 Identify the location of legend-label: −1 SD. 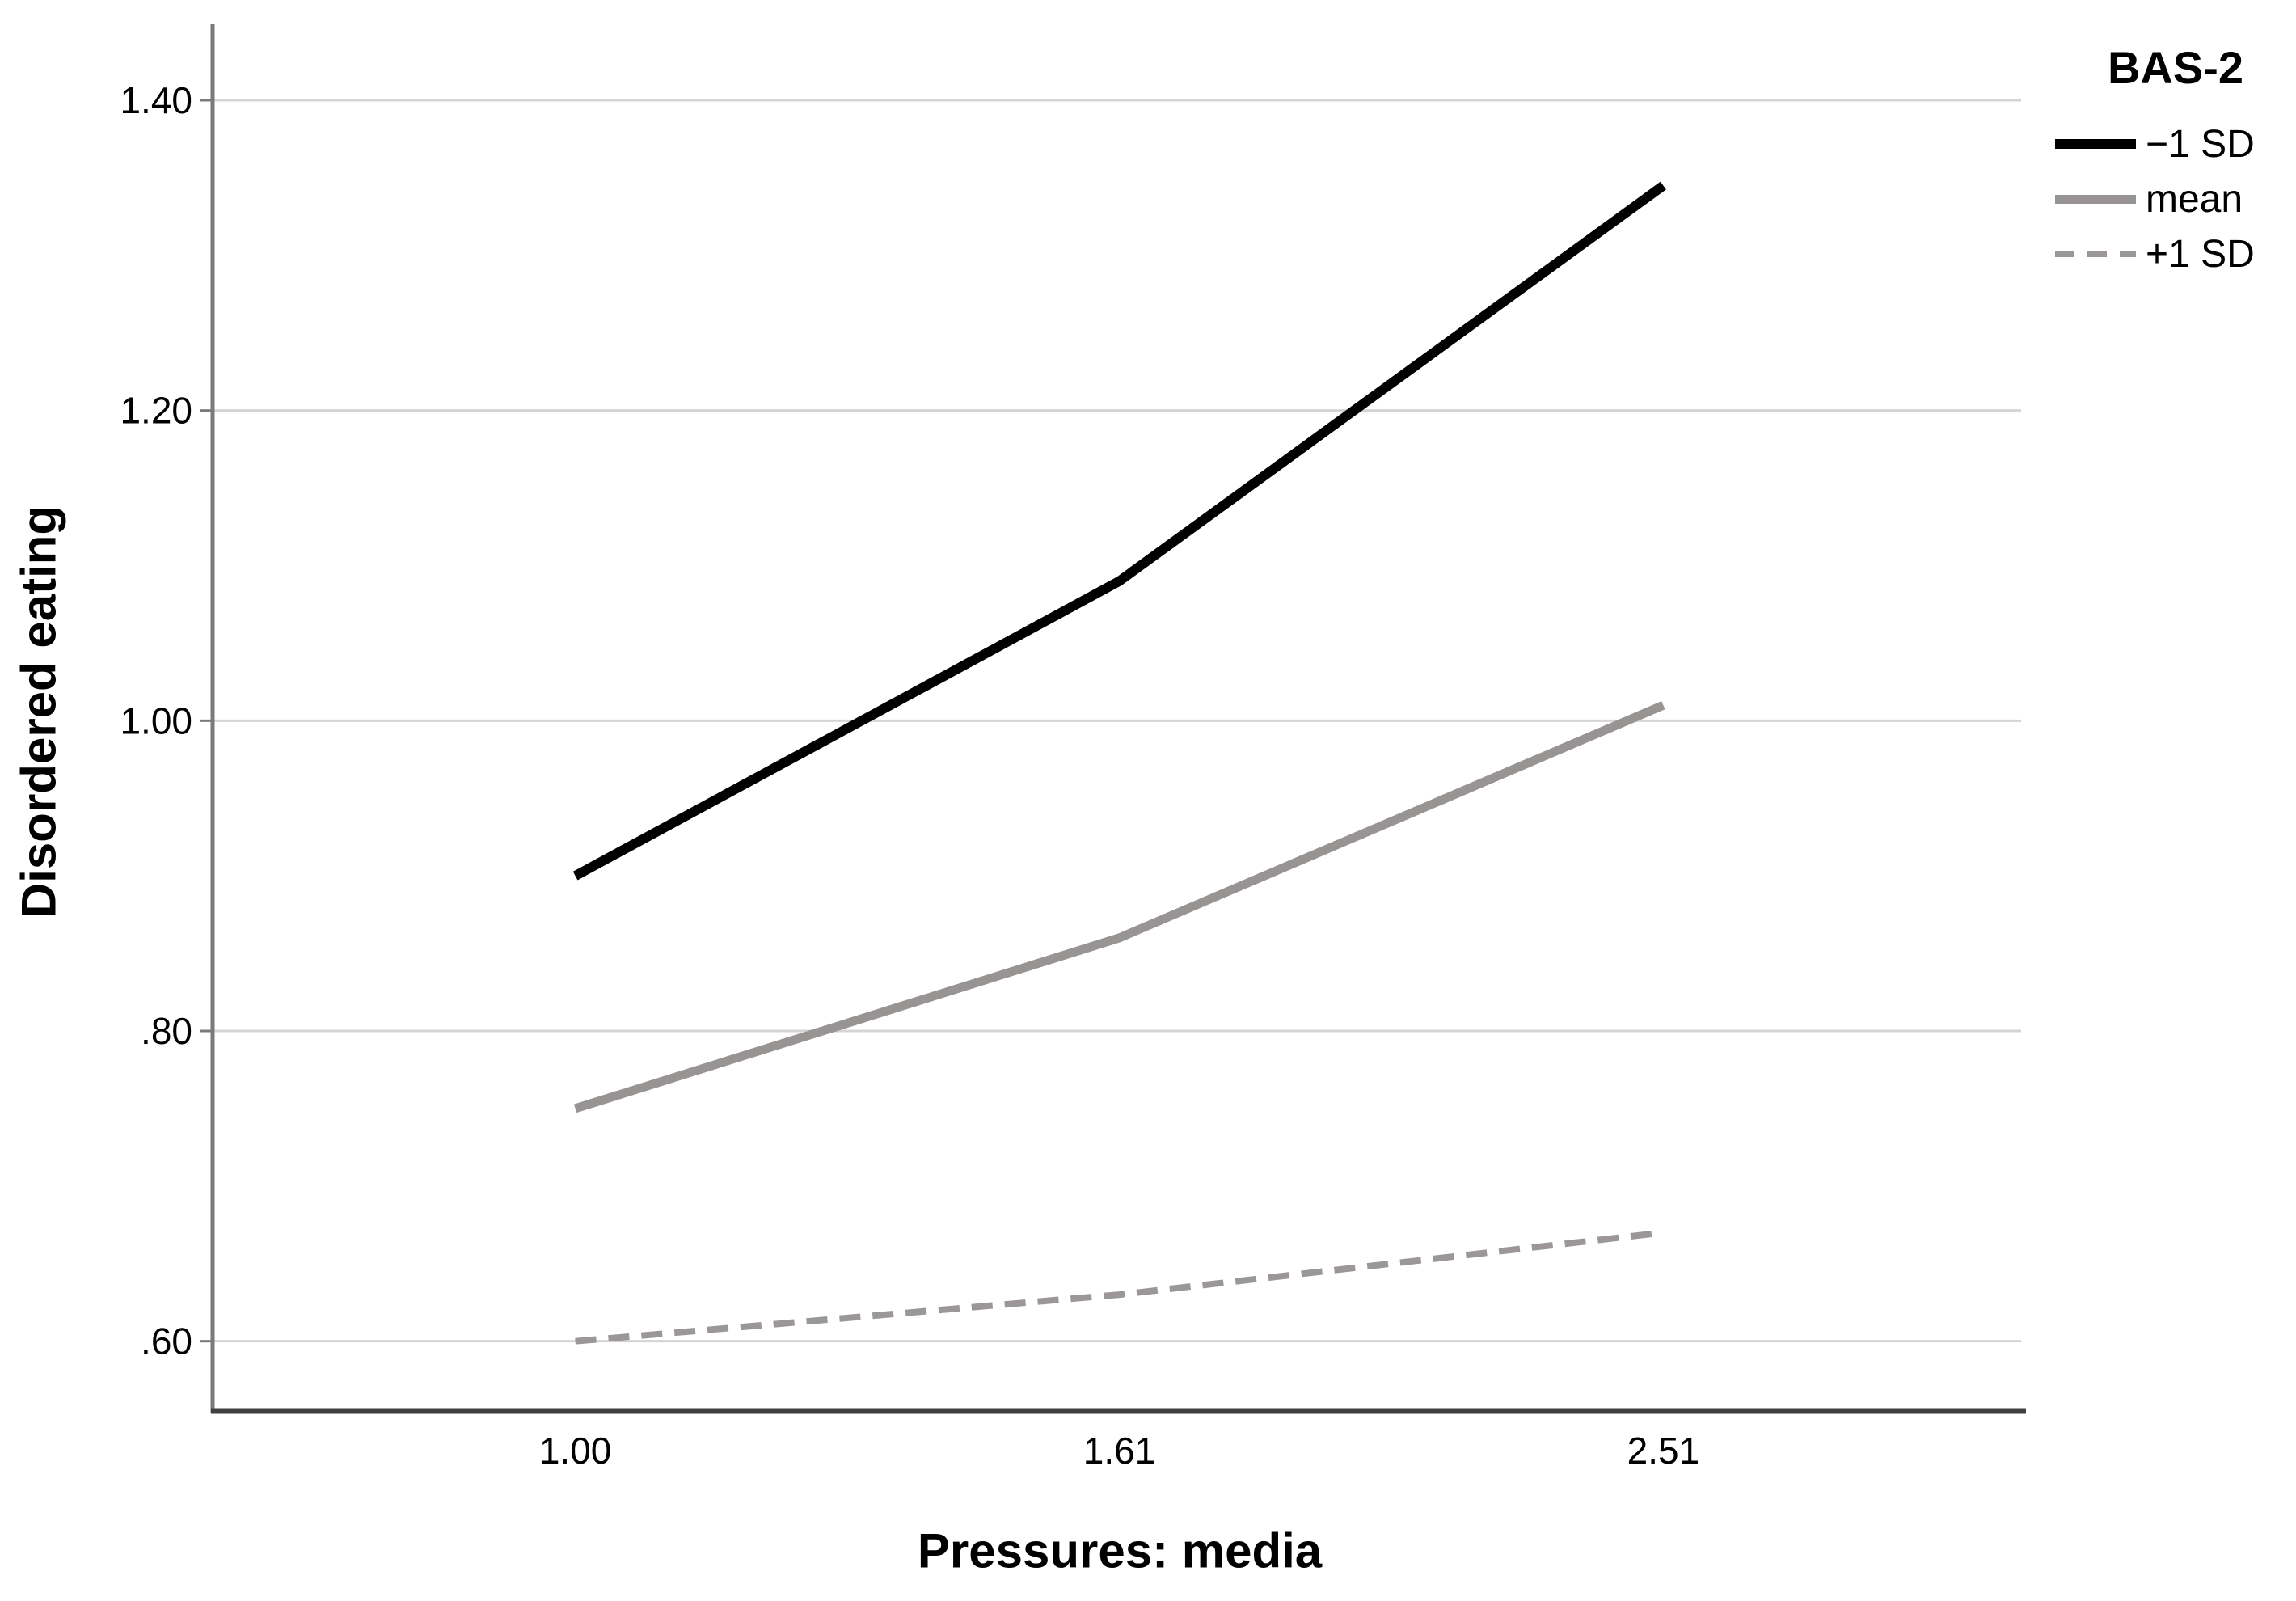
(2200, 144).